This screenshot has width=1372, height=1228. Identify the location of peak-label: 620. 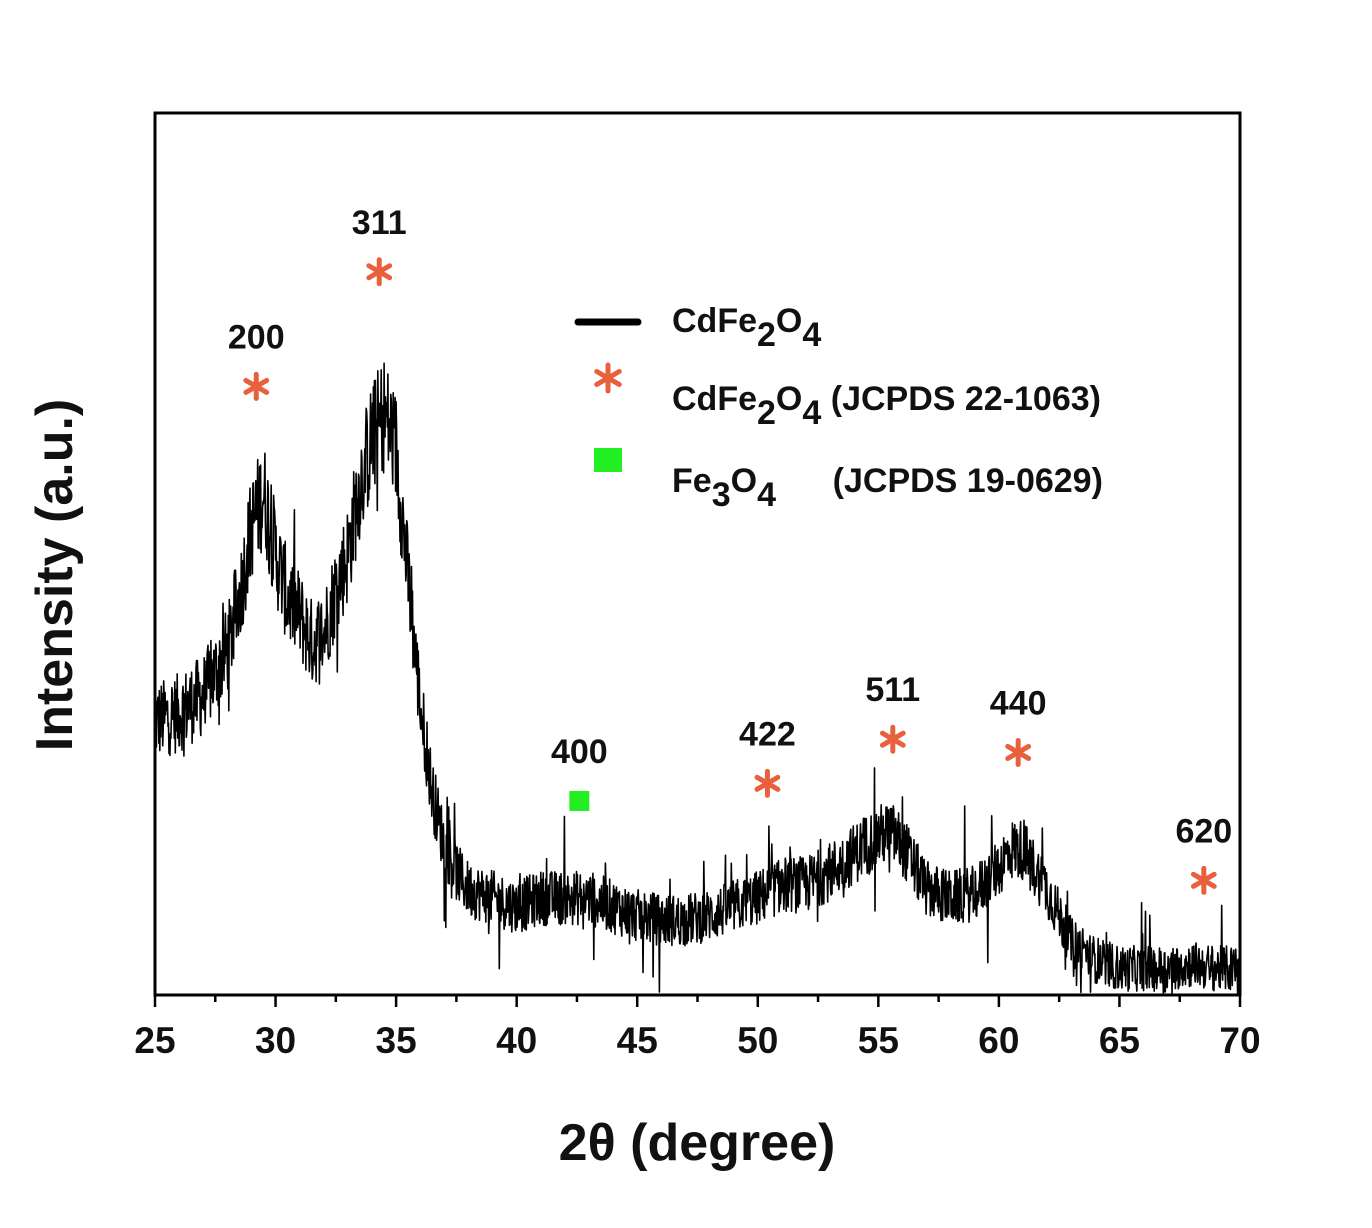
(1203, 831).